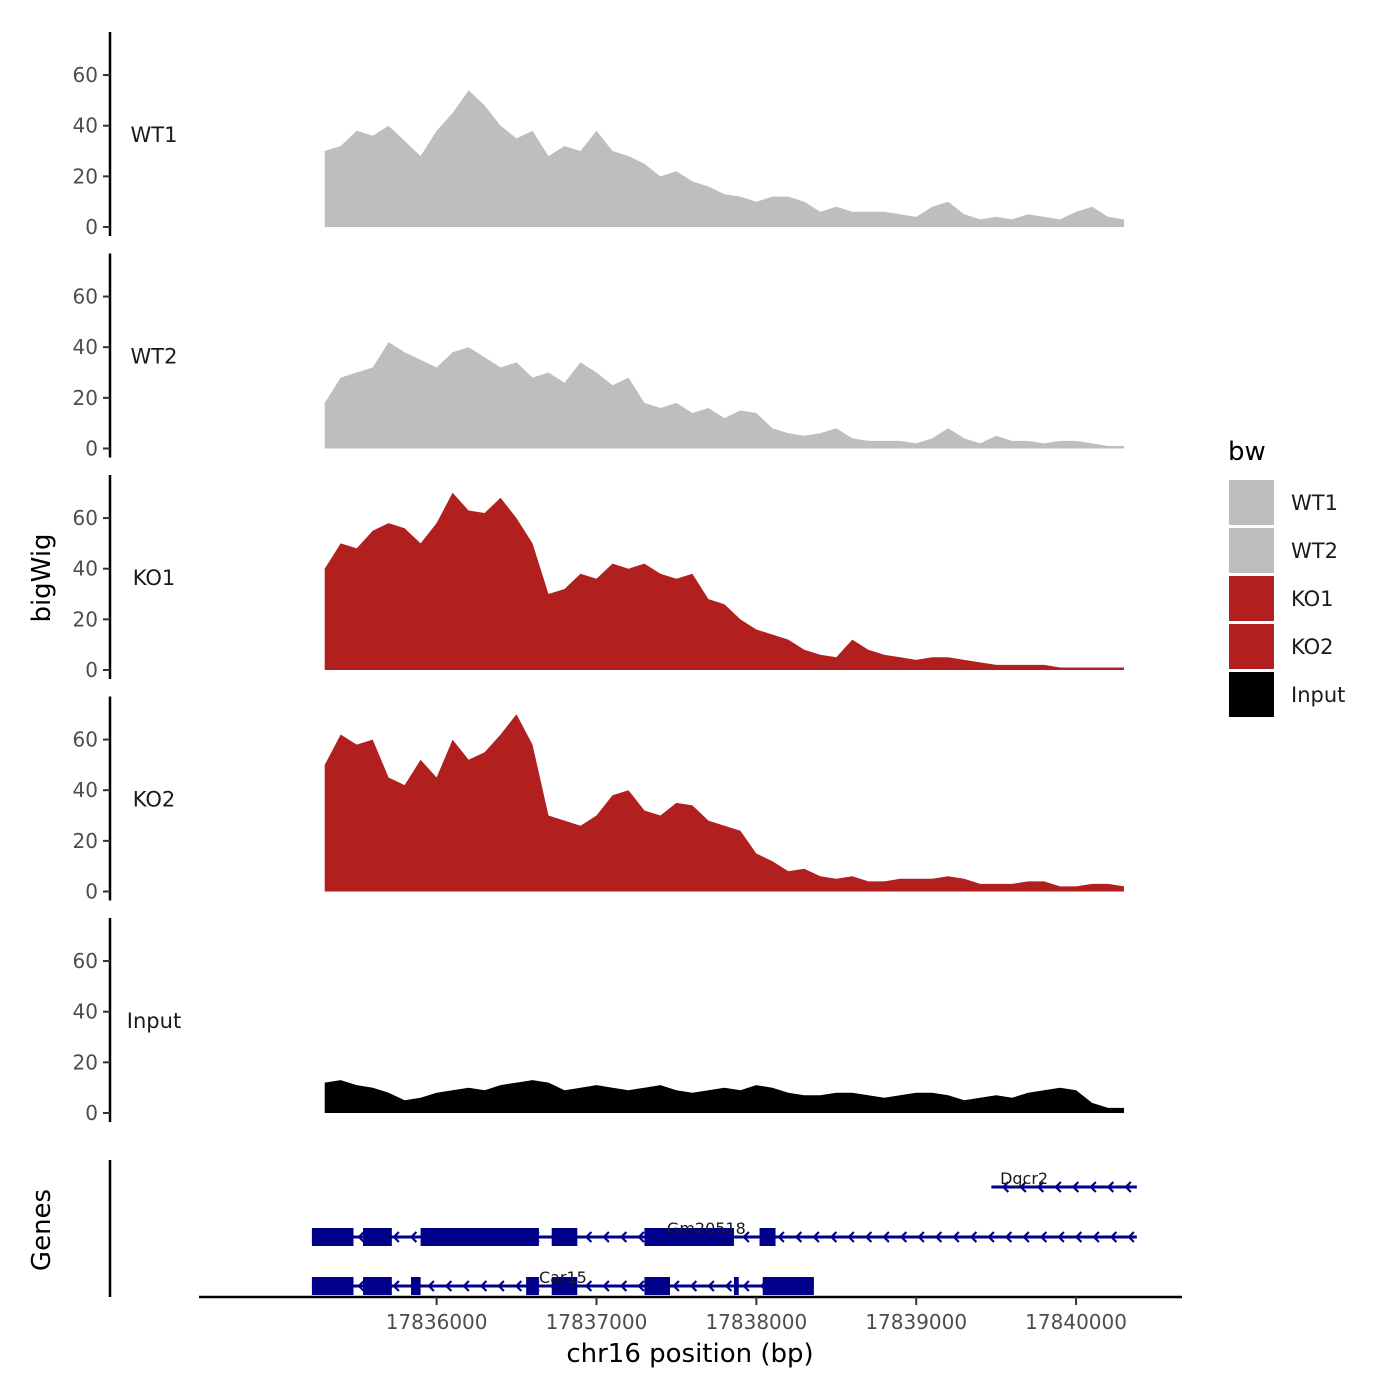 The width and height of the screenshot is (1400, 1400). What do you see at coordinates (154, 1021) in the screenshot?
I see `track-label-input: Input` at bounding box center [154, 1021].